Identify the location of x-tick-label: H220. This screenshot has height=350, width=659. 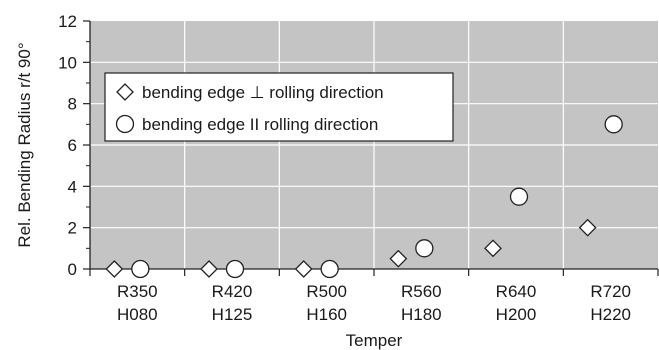
(610, 314).